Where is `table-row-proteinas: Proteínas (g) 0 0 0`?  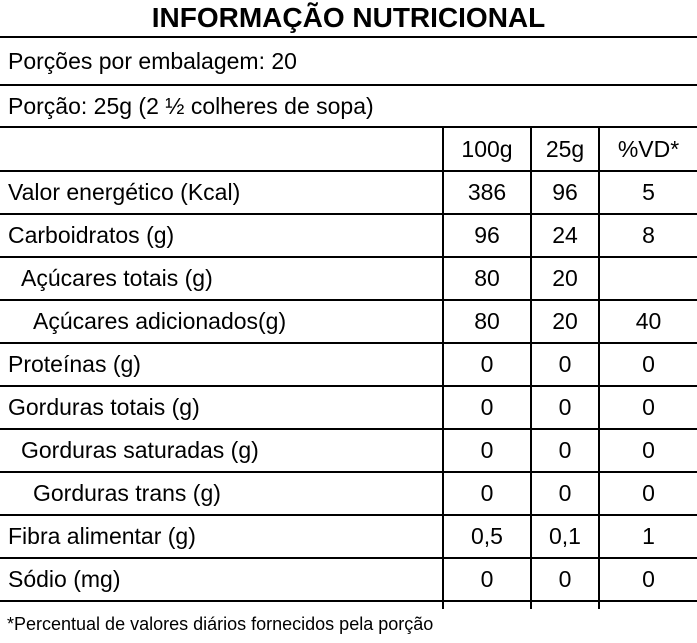 table-row-proteinas: Proteínas (g) 0 0 0 is located at coordinates (348, 365).